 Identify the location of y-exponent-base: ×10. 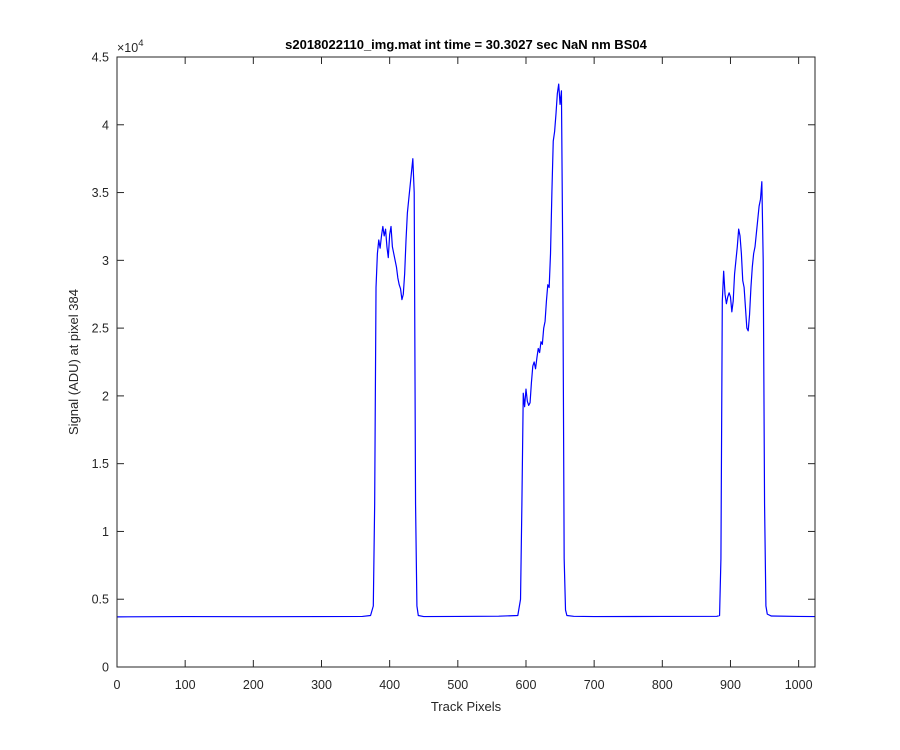
(127, 48).